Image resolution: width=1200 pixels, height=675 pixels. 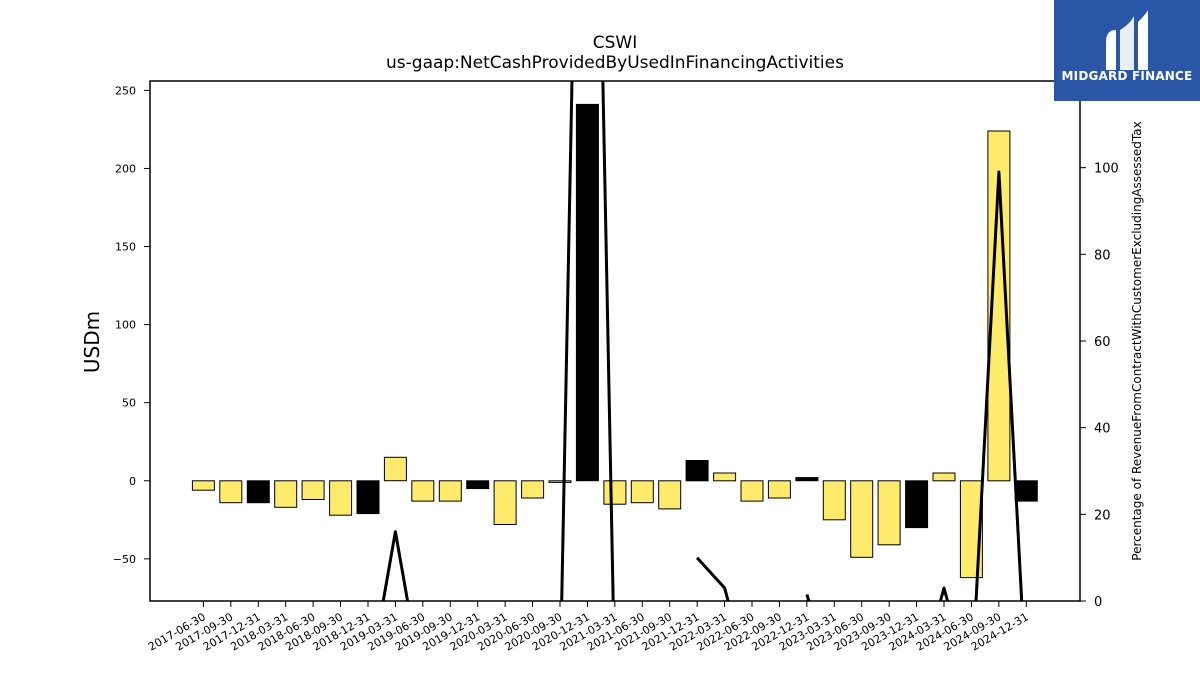 What do you see at coordinates (124, 559) in the screenshot?
I see `y-tick-label: −50` at bounding box center [124, 559].